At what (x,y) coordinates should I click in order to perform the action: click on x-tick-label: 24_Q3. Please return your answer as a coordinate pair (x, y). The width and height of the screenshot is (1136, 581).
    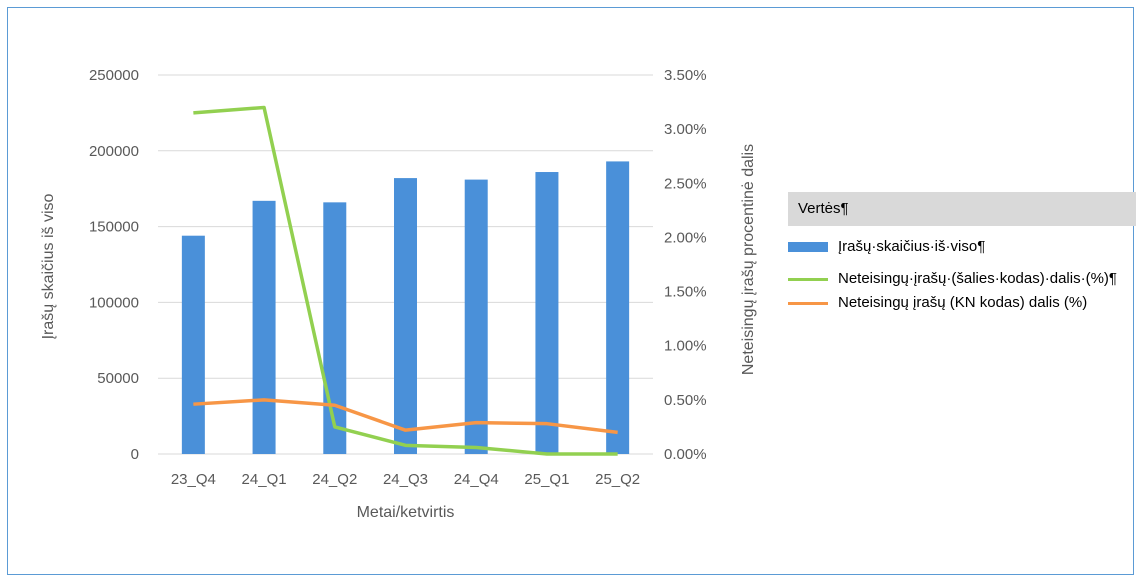
    Looking at the image, I should click on (405, 479).